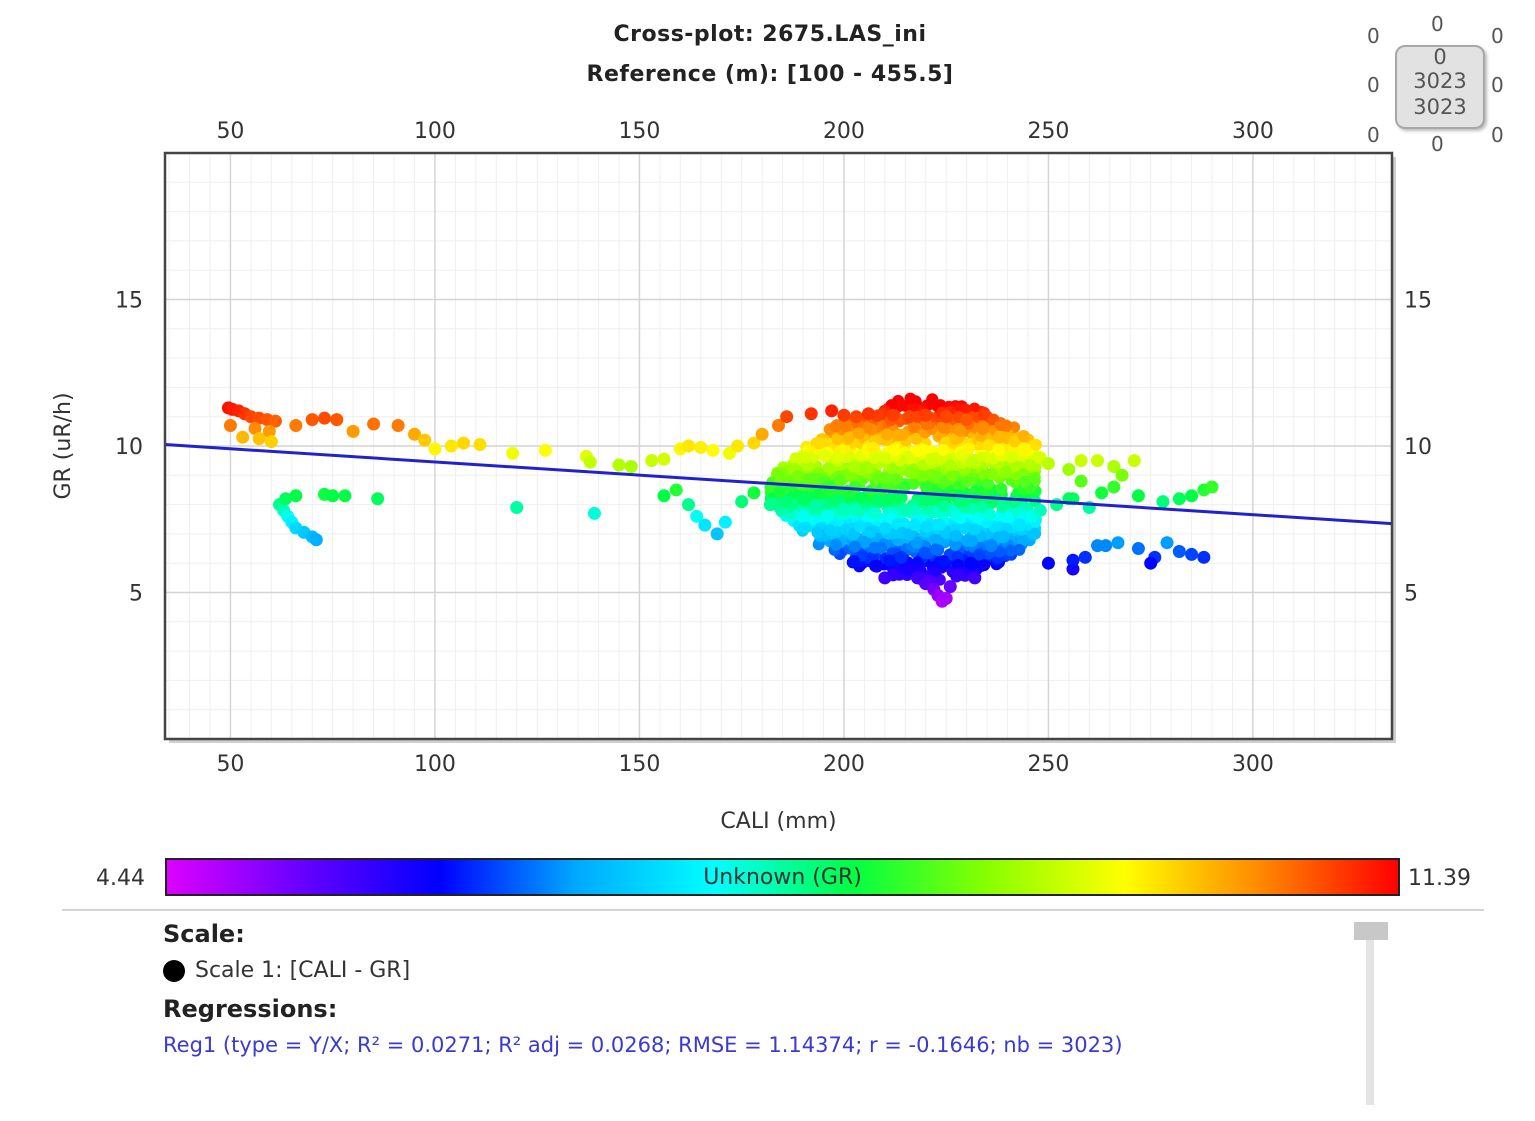 The image size is (1535, 1121). Describe the element at coordinates (1048, 131) in the screenshot. I see `x-tick-label-top: 250` at that location.